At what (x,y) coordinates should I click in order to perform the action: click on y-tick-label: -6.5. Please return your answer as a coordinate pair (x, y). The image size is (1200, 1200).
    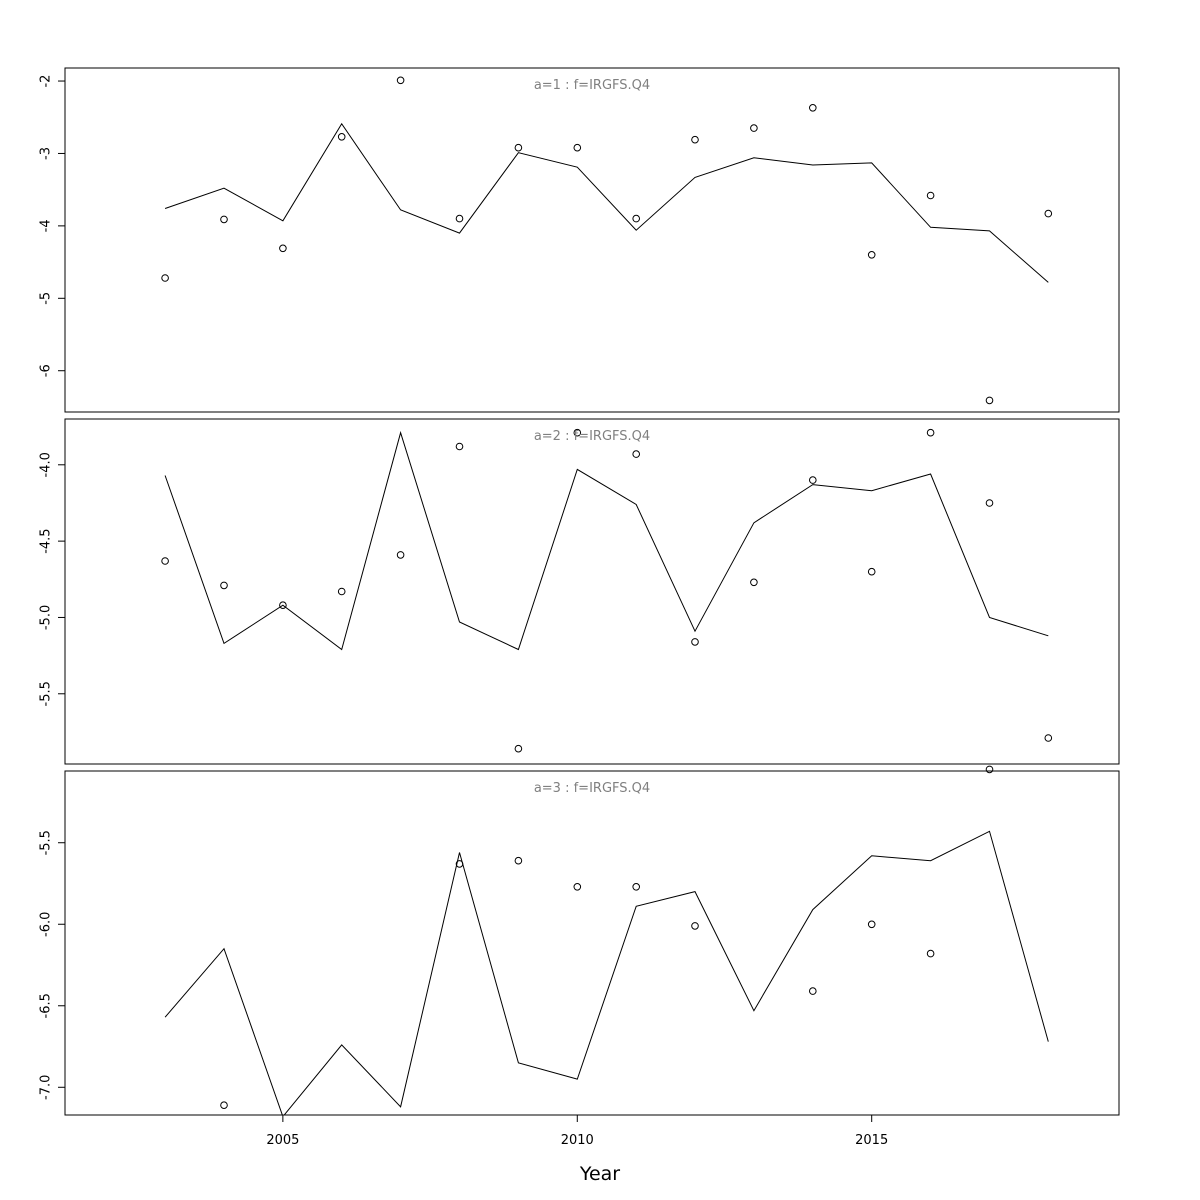
    Looking at the image, I should click on (46, 1005).